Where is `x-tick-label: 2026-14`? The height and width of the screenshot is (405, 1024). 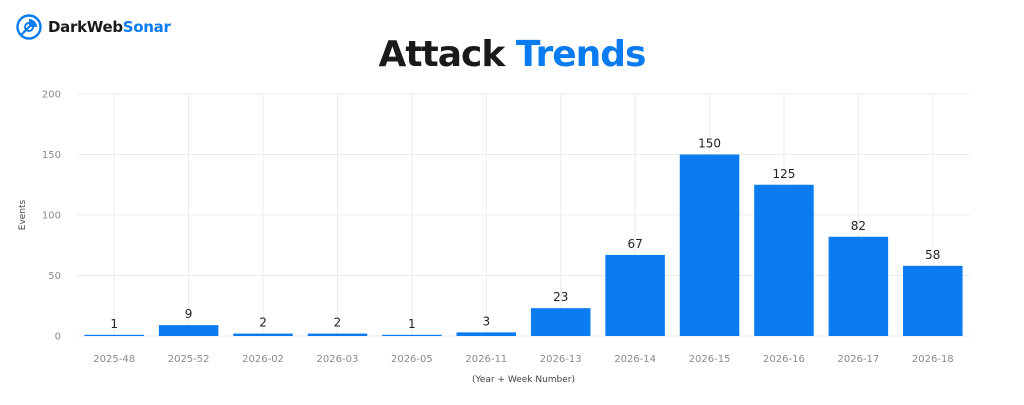 x-tick-label: 2026-14 is located at coordinates (635, 359).